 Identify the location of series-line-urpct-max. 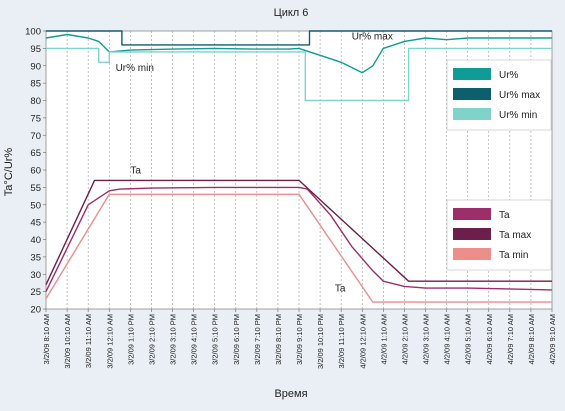
(299, 38).